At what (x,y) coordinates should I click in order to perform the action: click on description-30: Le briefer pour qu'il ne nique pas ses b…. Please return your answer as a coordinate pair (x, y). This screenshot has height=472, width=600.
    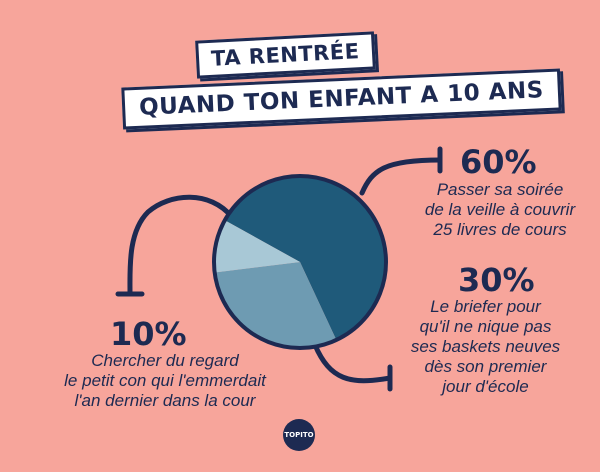
    Looking at the image, I should click on (485, 347).